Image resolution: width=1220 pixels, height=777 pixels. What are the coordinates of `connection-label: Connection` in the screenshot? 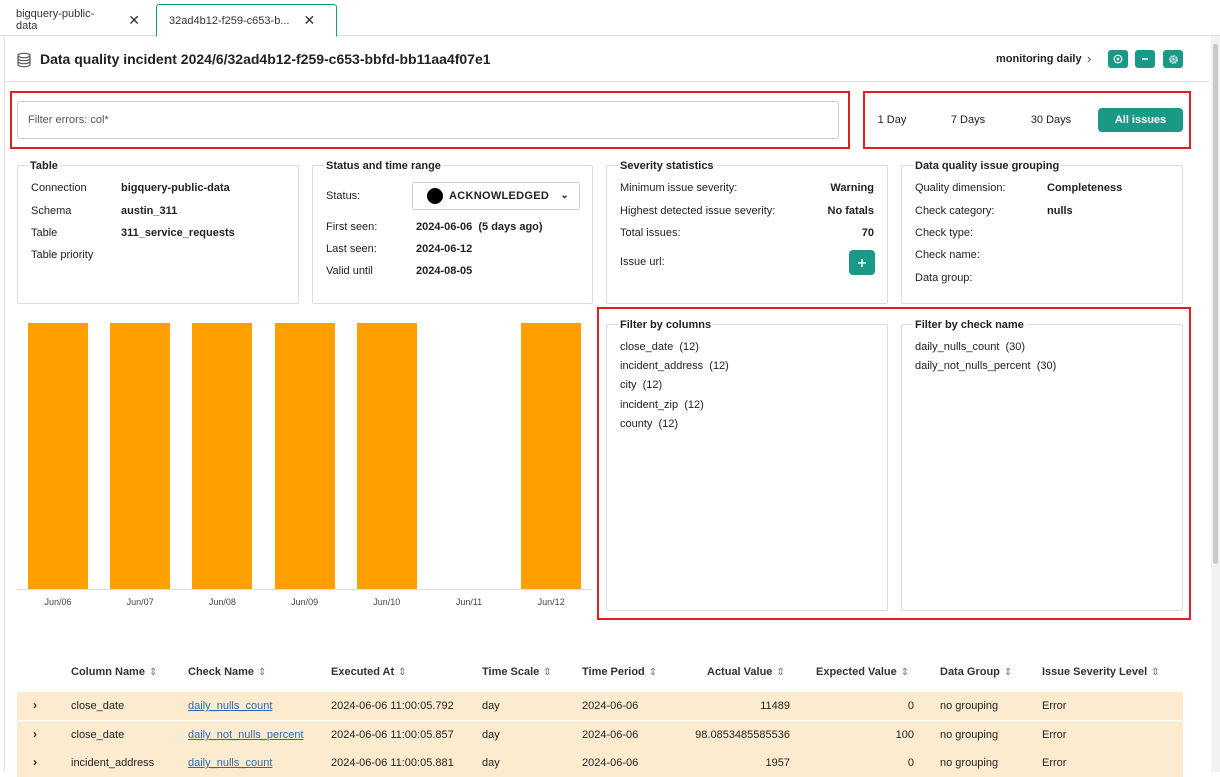 It's located at (59, 188).